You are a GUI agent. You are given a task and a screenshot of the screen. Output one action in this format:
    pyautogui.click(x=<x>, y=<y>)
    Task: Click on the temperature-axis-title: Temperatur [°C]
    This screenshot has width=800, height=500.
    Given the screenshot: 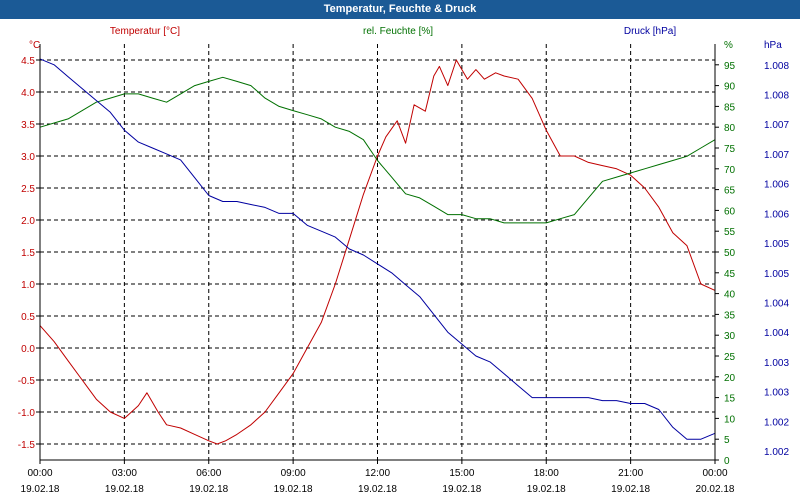 What is the action you would take?
    pyautogui.click(x=145, y=31)
    